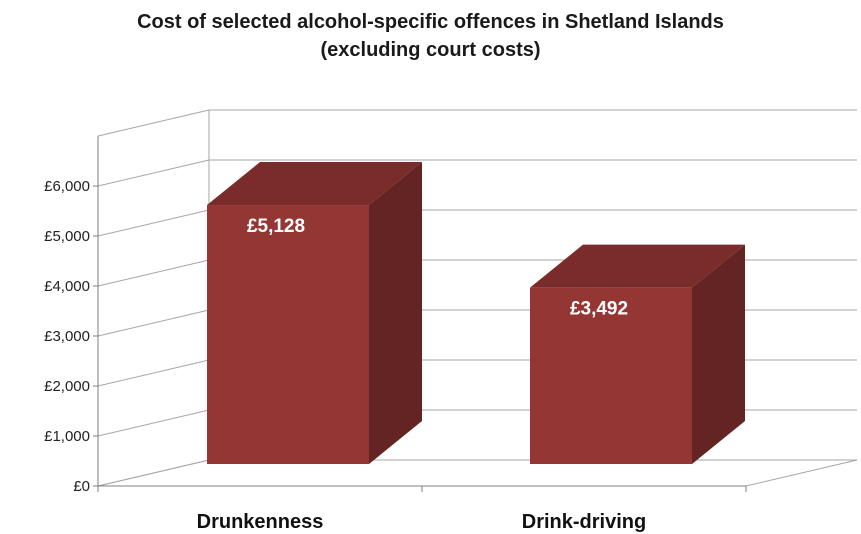  Describe the element at coordinates (584, 522) in the screenshot. I see `x-category-label: Drink-driving` at that location.